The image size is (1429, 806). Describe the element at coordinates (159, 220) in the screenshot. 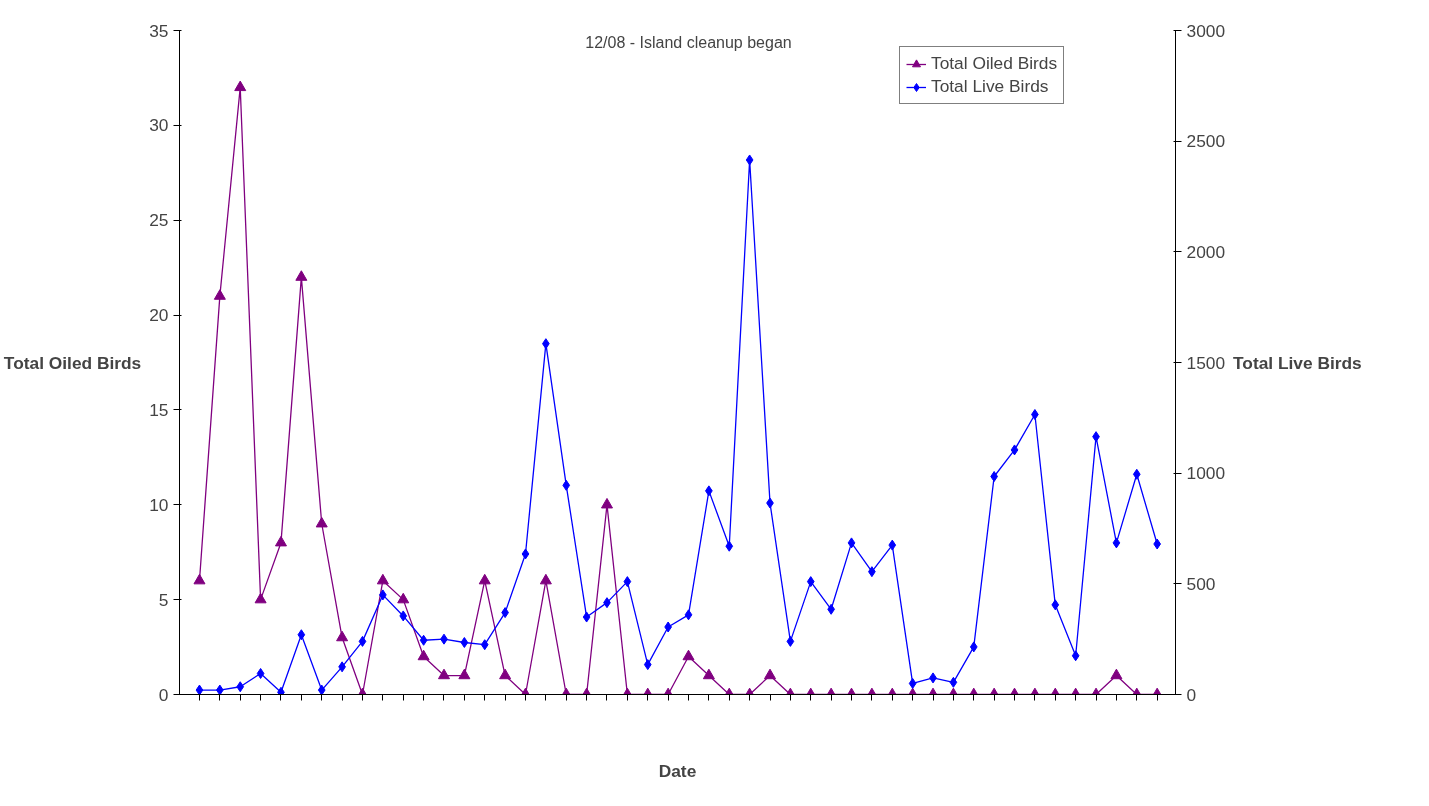

I see `y-tick-label: 25` at that location.